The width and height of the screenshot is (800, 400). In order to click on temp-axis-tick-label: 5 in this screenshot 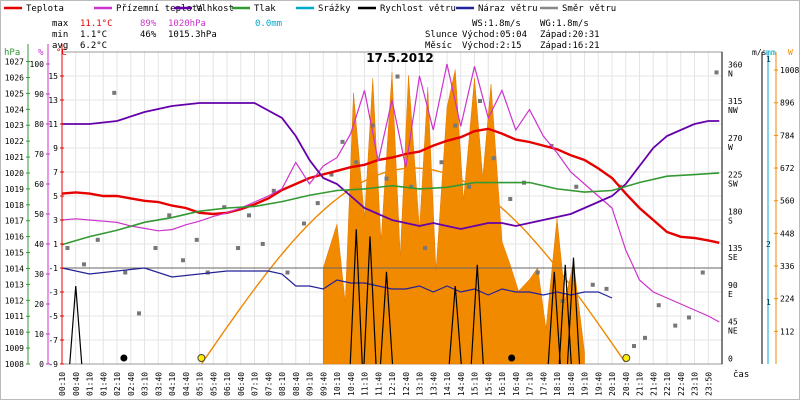, I will do `click(55, 196)`.